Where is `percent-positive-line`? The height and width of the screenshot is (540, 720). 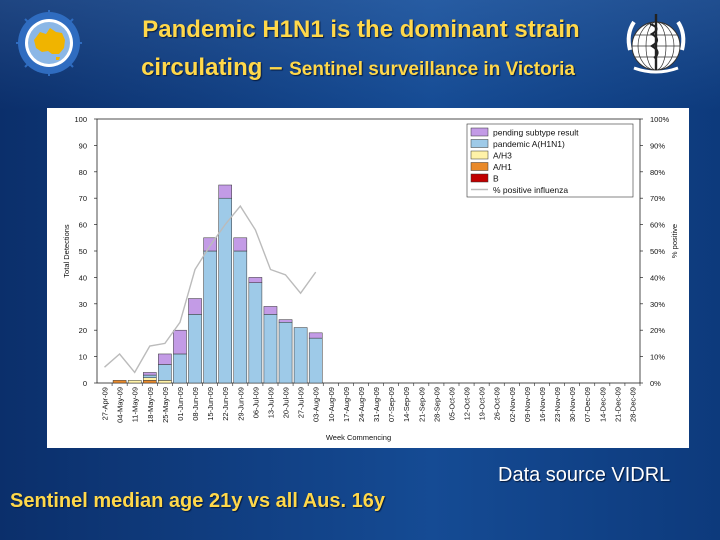
percent-positive-line is located at coordinates (210, 289).